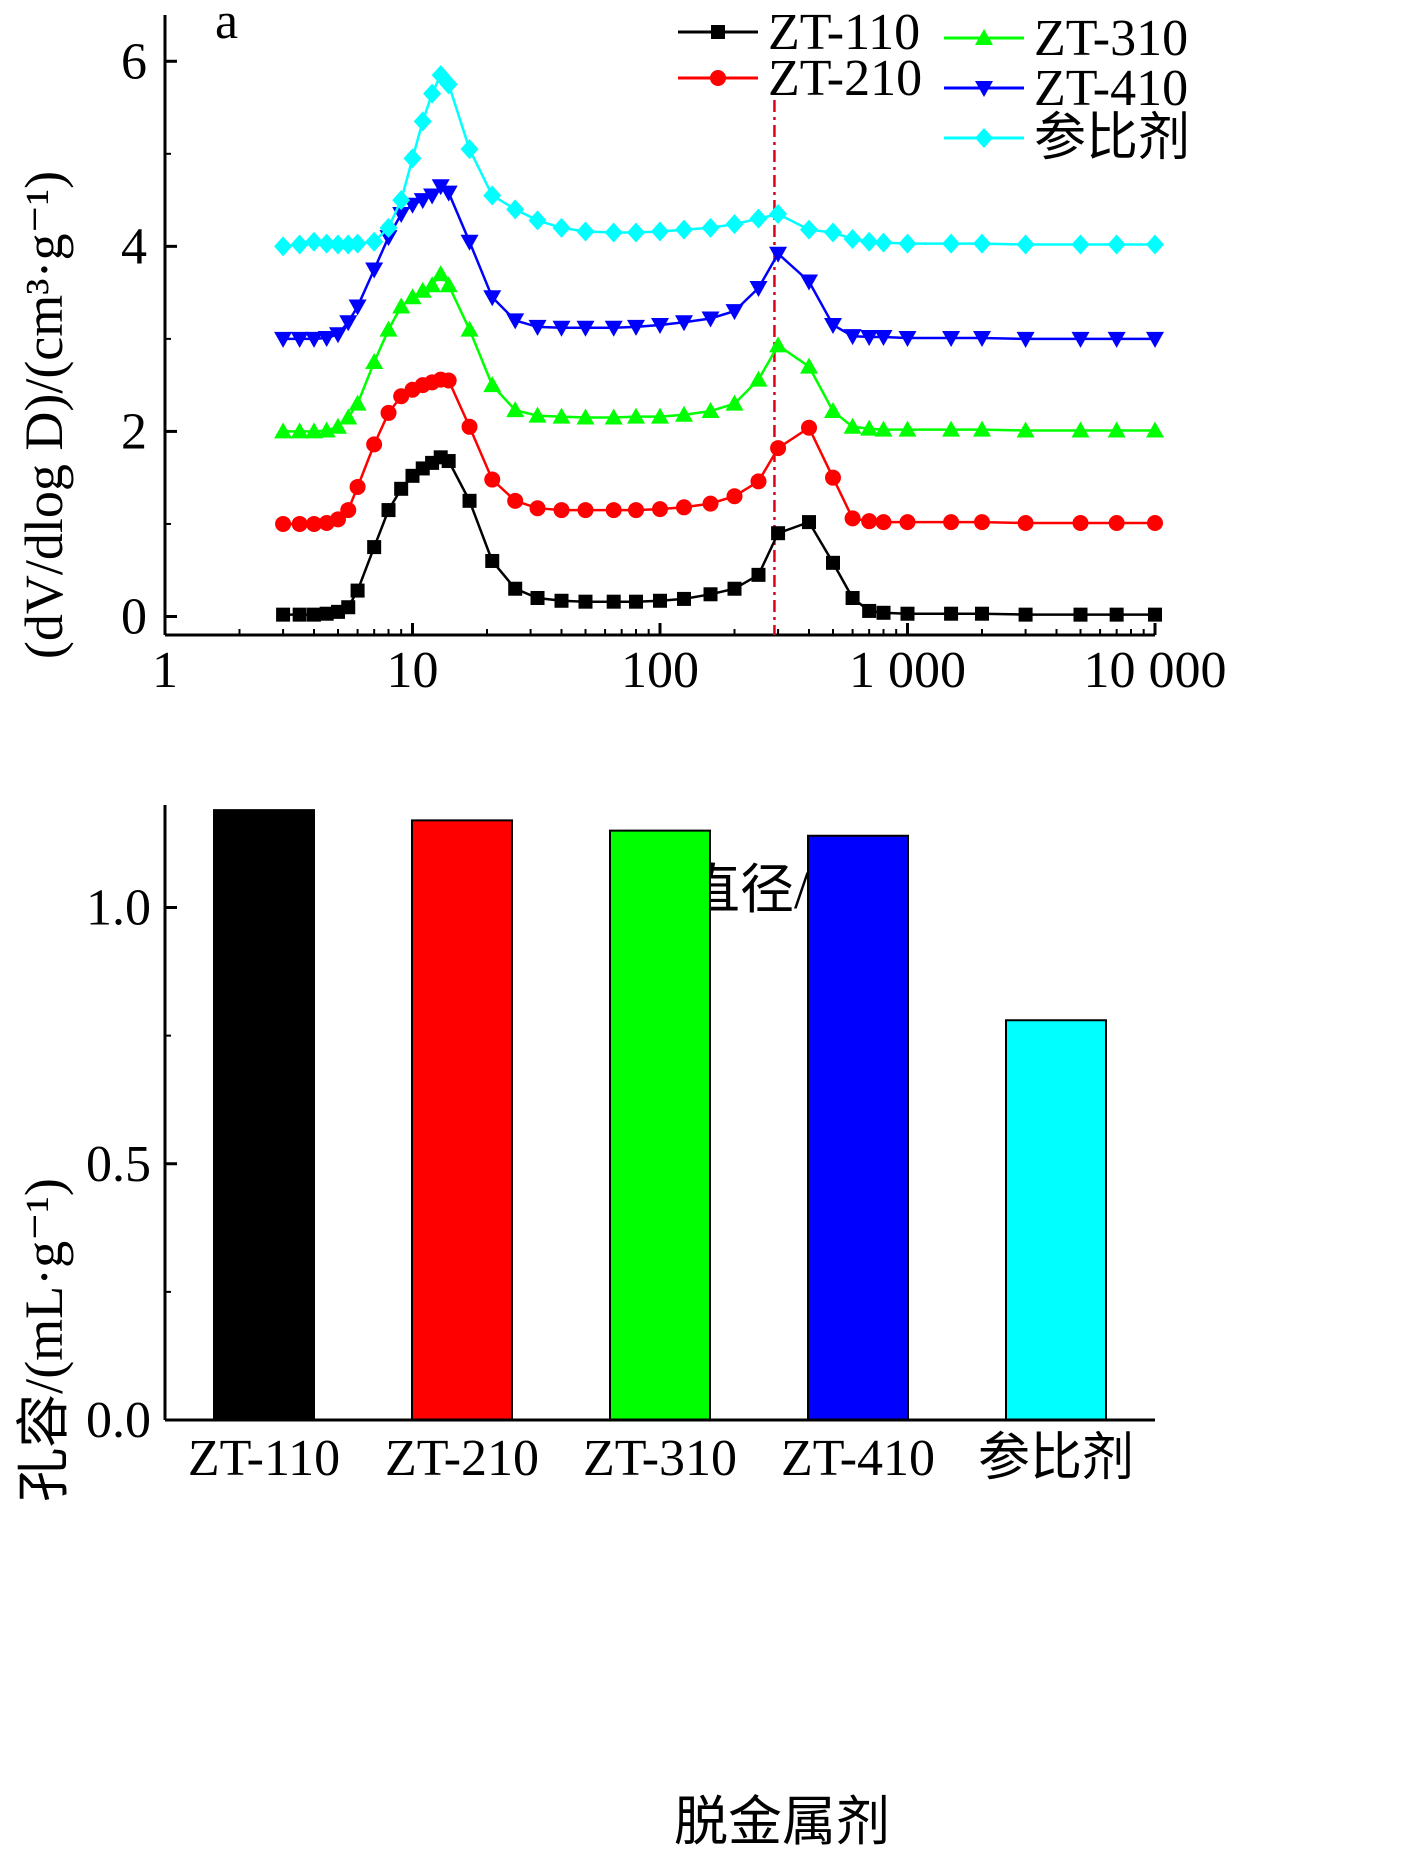 The width and height of the screenshot is (1417, 1866). Describe the element at coordinates (134, 431) in the screenshot. I see `panel-a-y-tick-label: 2` at that location.